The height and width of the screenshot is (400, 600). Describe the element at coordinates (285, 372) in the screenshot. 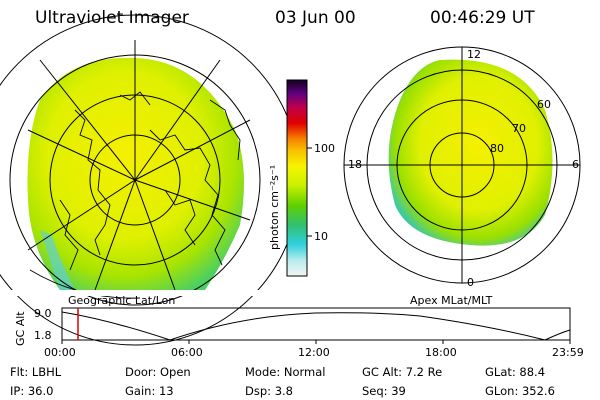

I see `info-mode: Mode: Normal` at that location.